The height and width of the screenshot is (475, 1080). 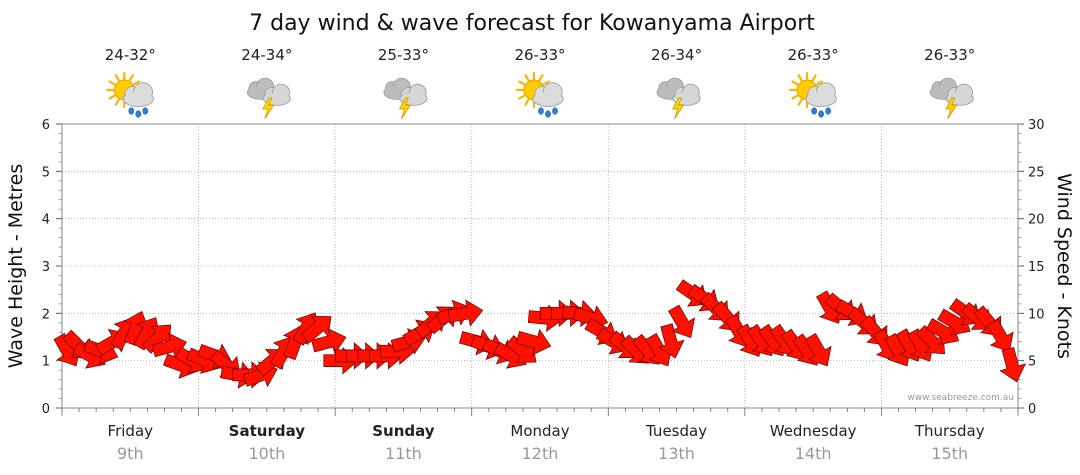 I want to click on left-tick-label: 6, so click(x=46, y=125).